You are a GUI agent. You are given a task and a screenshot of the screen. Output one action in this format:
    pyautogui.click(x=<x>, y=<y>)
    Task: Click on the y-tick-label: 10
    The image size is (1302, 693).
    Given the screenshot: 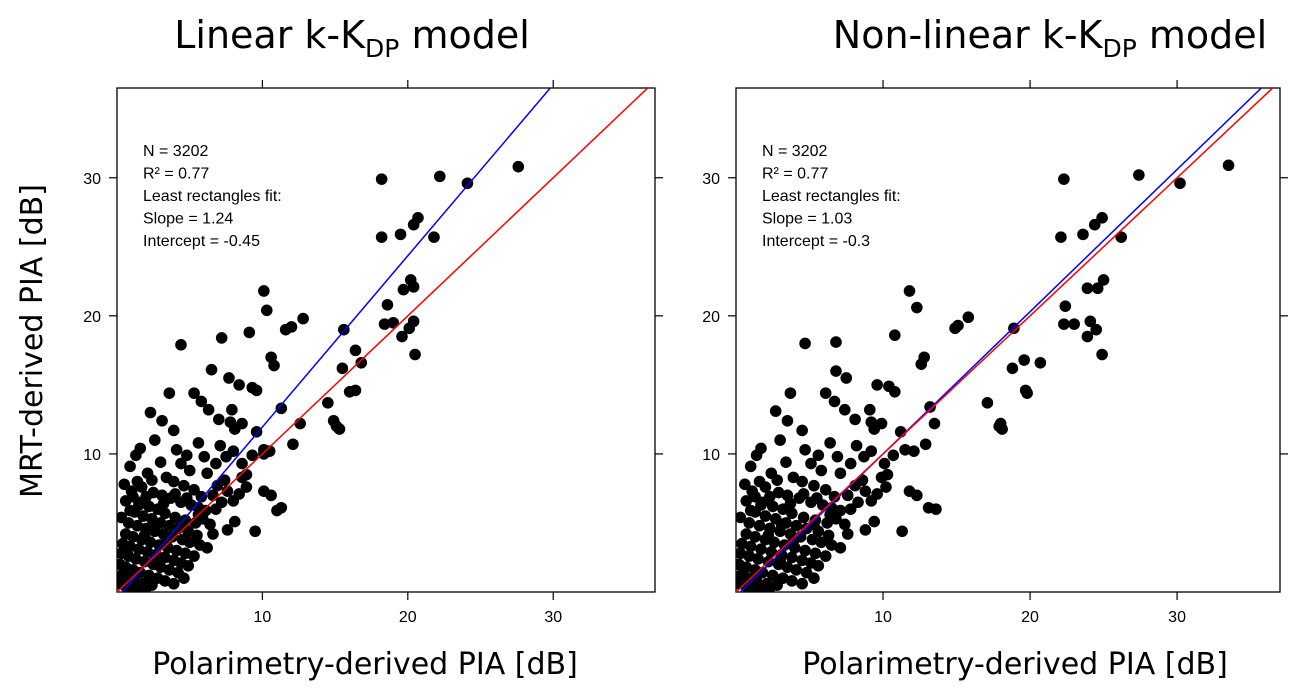 What is the action you would take?
    pyautogui.click(x=711, y=455)
    